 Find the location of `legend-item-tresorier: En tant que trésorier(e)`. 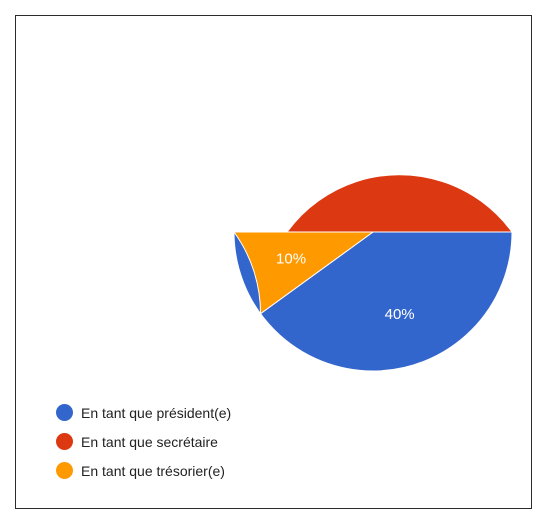

legend-item-tresorier: En tant que trésorier(e) is located at coordinates (143, 470).